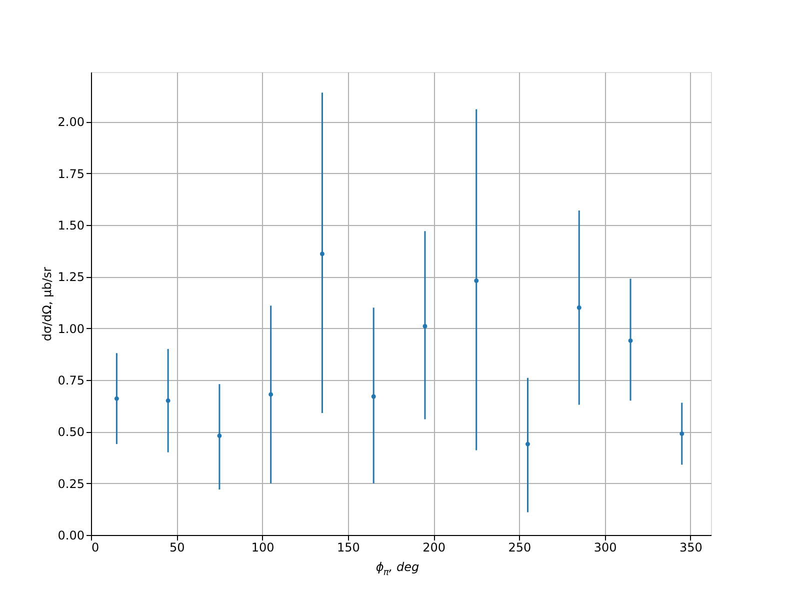 The height and width of the screenshot is (600, 800). I want to click on y-tick-label: 1.25, so click(71, 277).